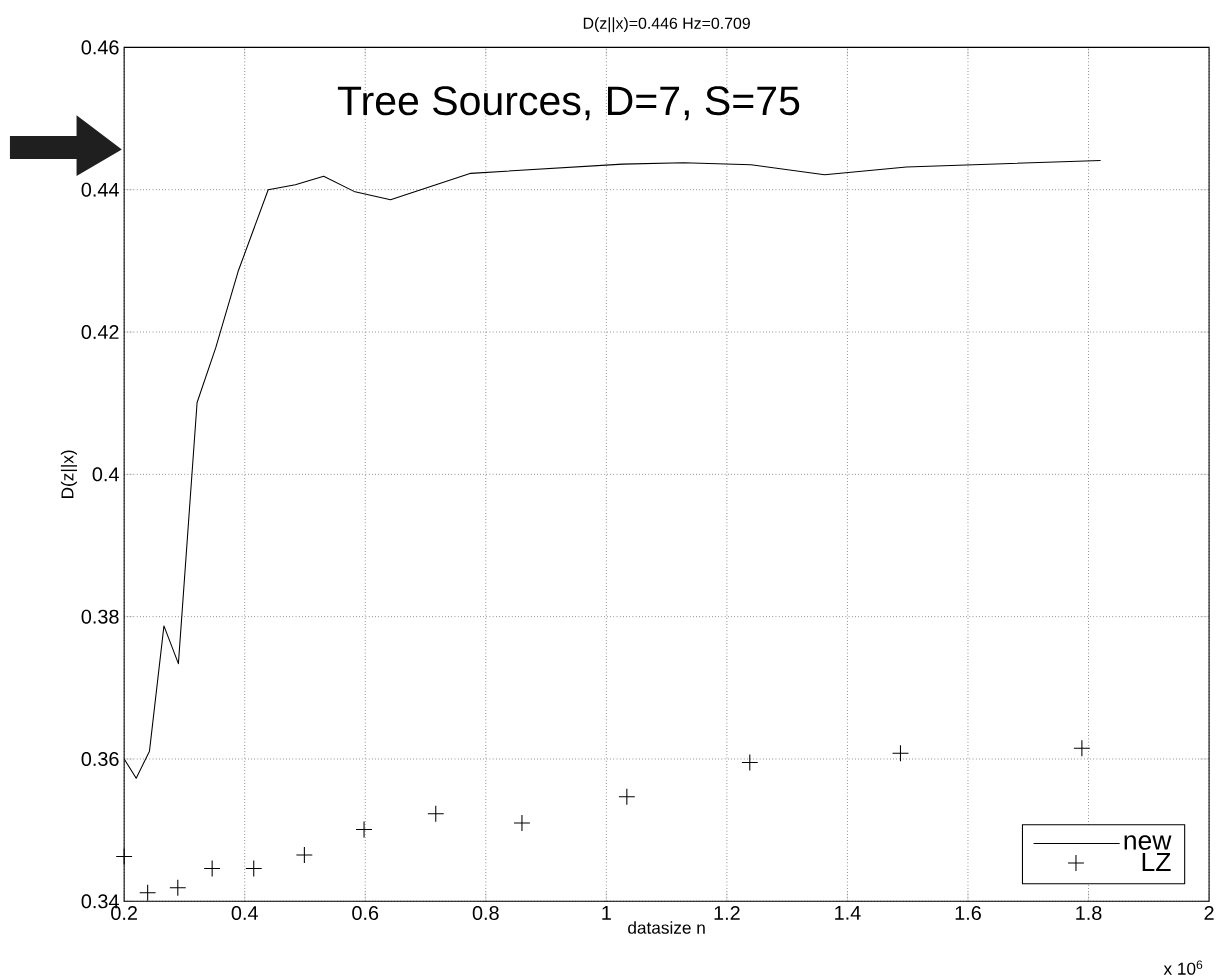  Describe the element at coordinates (365, 912) in the screenshot. I see `x-tick-label: 0.6` at that location.